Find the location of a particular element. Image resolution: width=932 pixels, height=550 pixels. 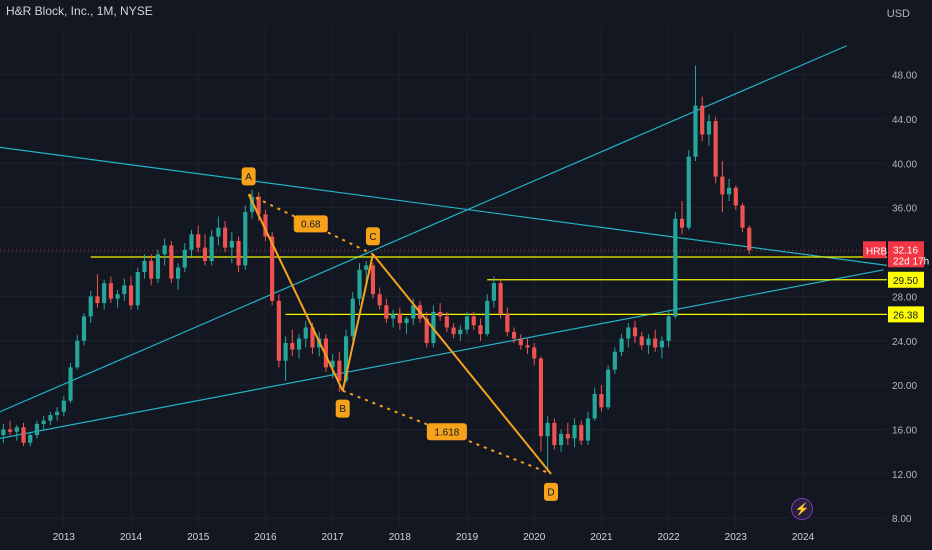

x-tick-label: 2015 is located at coordinates (198, 537).